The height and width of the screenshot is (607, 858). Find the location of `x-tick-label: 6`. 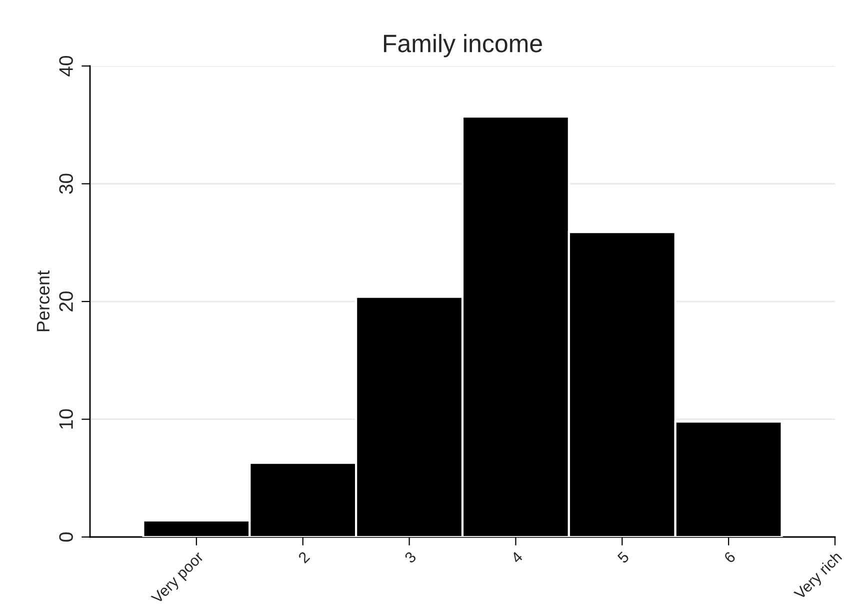

x-tick-label: 6 is located at coordinates (729, 557).